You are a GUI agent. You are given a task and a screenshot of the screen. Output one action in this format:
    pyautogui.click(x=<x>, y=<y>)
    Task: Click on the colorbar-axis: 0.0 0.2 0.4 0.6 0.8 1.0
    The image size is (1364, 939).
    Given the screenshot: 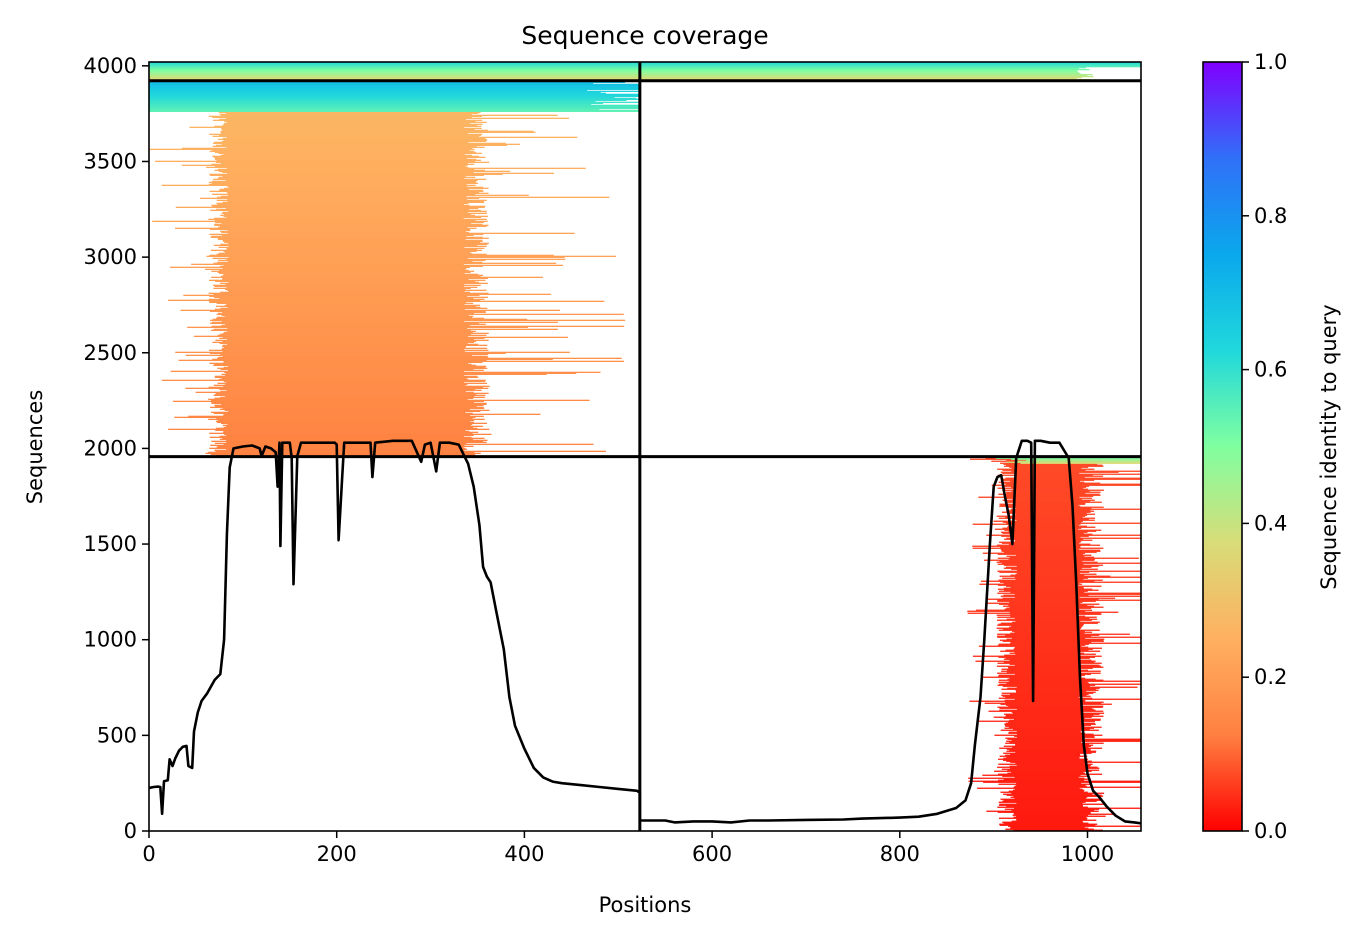 What is the action you would take?
    pyautogui.click(x=1264, y=446)
    